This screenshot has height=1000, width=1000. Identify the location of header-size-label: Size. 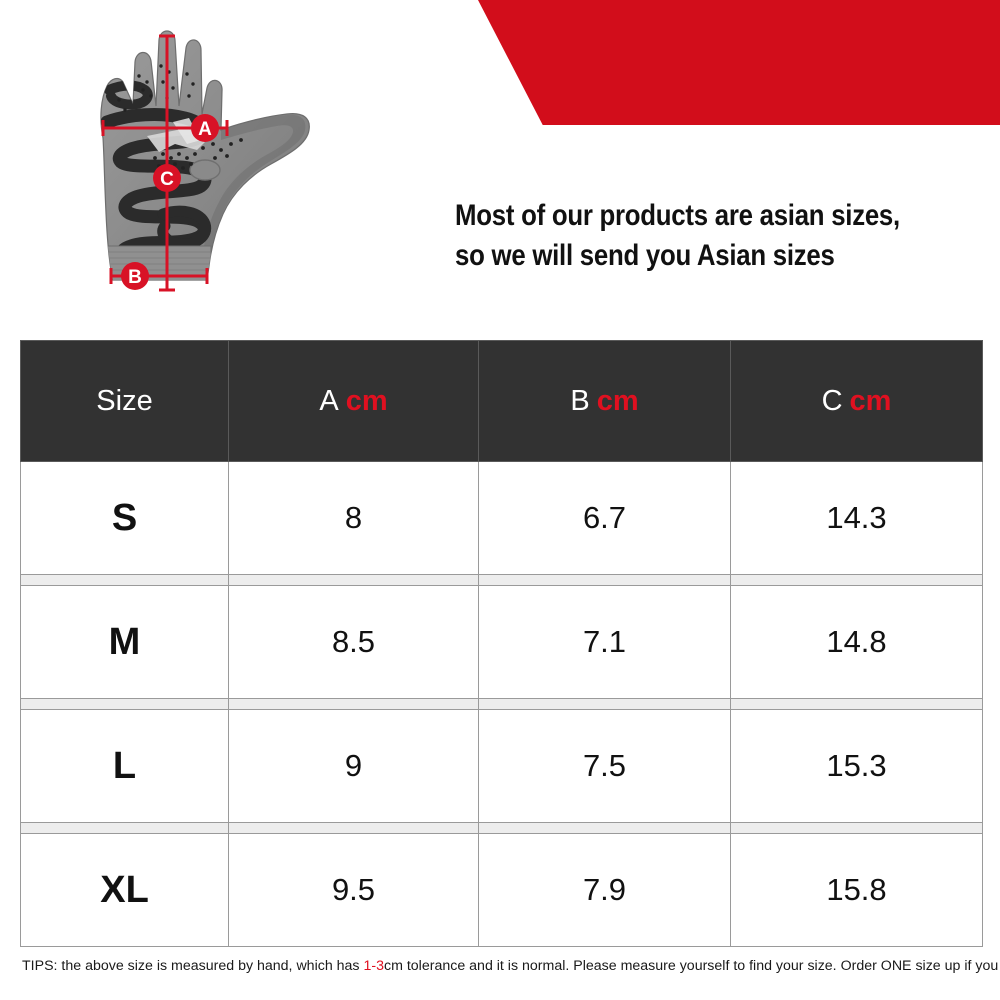
(124, 400).